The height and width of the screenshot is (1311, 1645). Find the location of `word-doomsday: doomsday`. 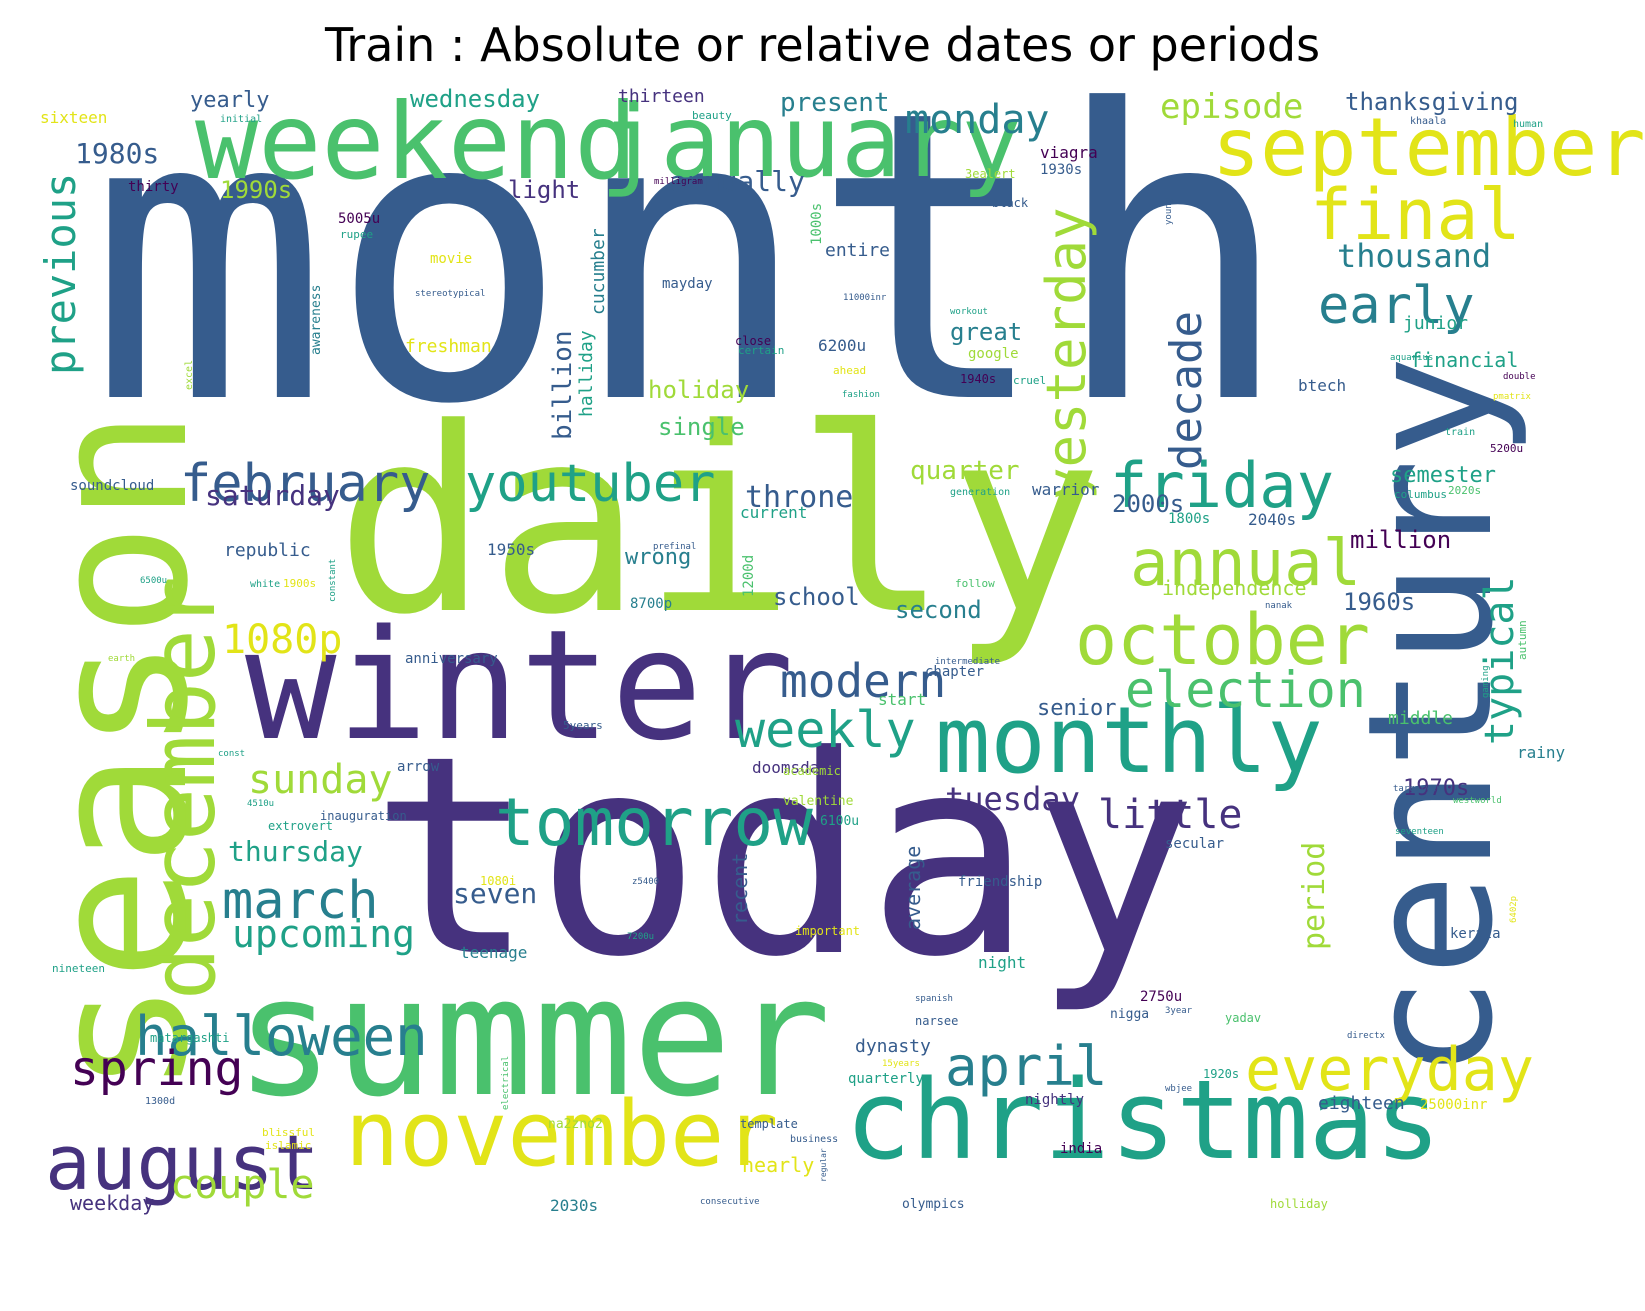

word-doomsday: doomsday is located at coordinates (791, 767).